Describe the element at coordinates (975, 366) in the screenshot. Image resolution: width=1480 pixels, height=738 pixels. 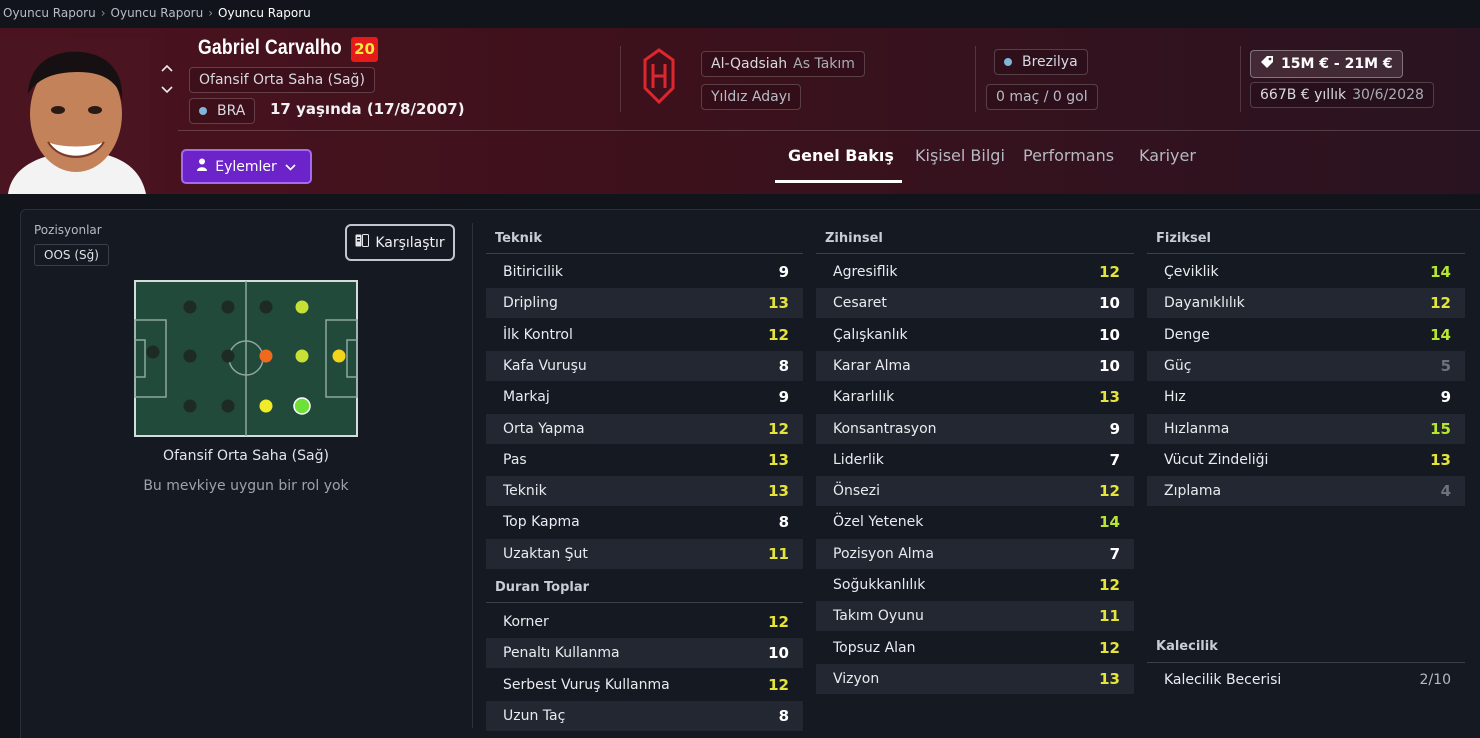
I see `attribute-row: Karar Alma 10` at that location.